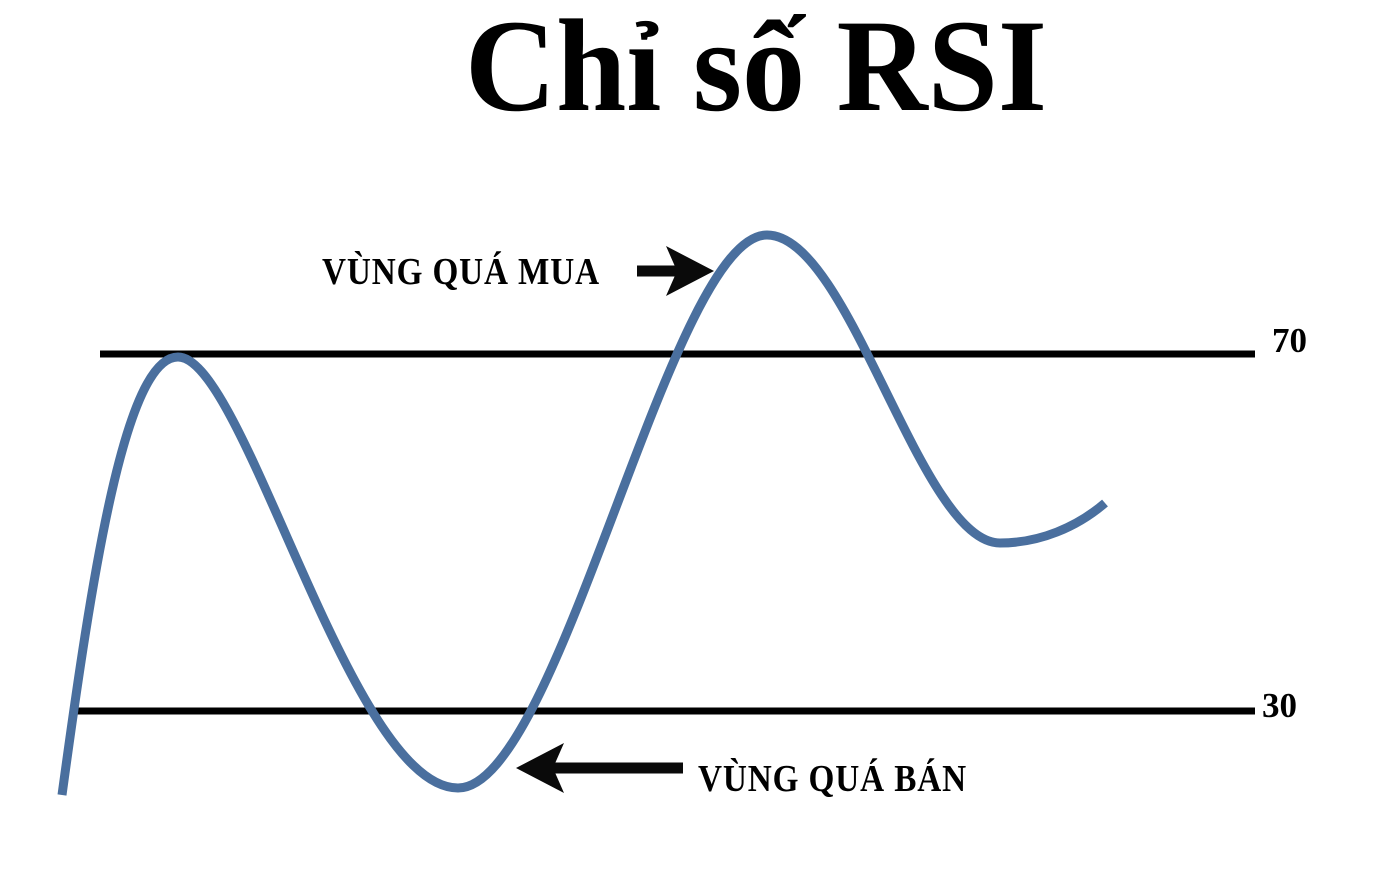 The height and width of the screenshot is (894, 1386). Describe the element at coordinates (461, 272) in the screenshot. I see `overbought-zone-label: VÙNG QUÁ MUA` at that location.